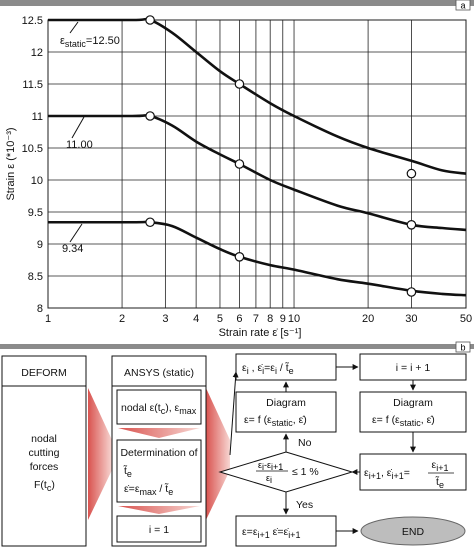 The image size is (474, 550). I want to click on te-text: t̃e, so click(127, 472).